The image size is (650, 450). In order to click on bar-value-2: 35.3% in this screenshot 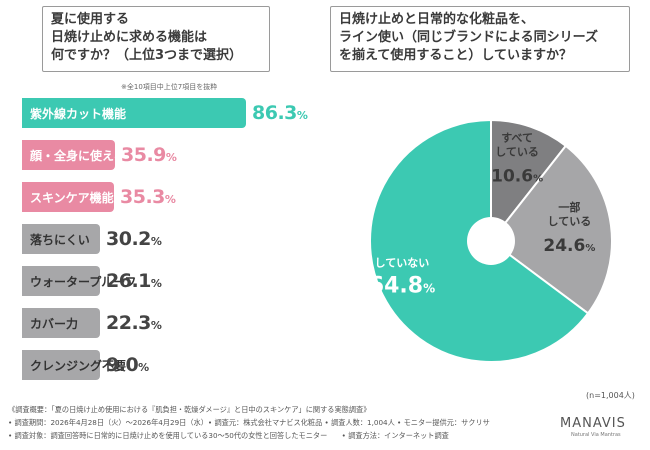, I will do `click(148, 197)`.